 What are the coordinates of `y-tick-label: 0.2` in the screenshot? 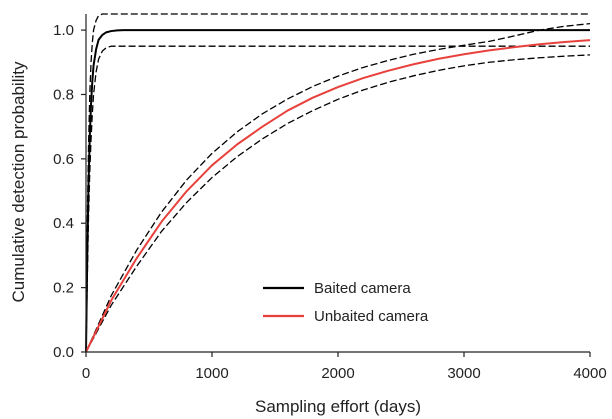 It's located at (63, 288).